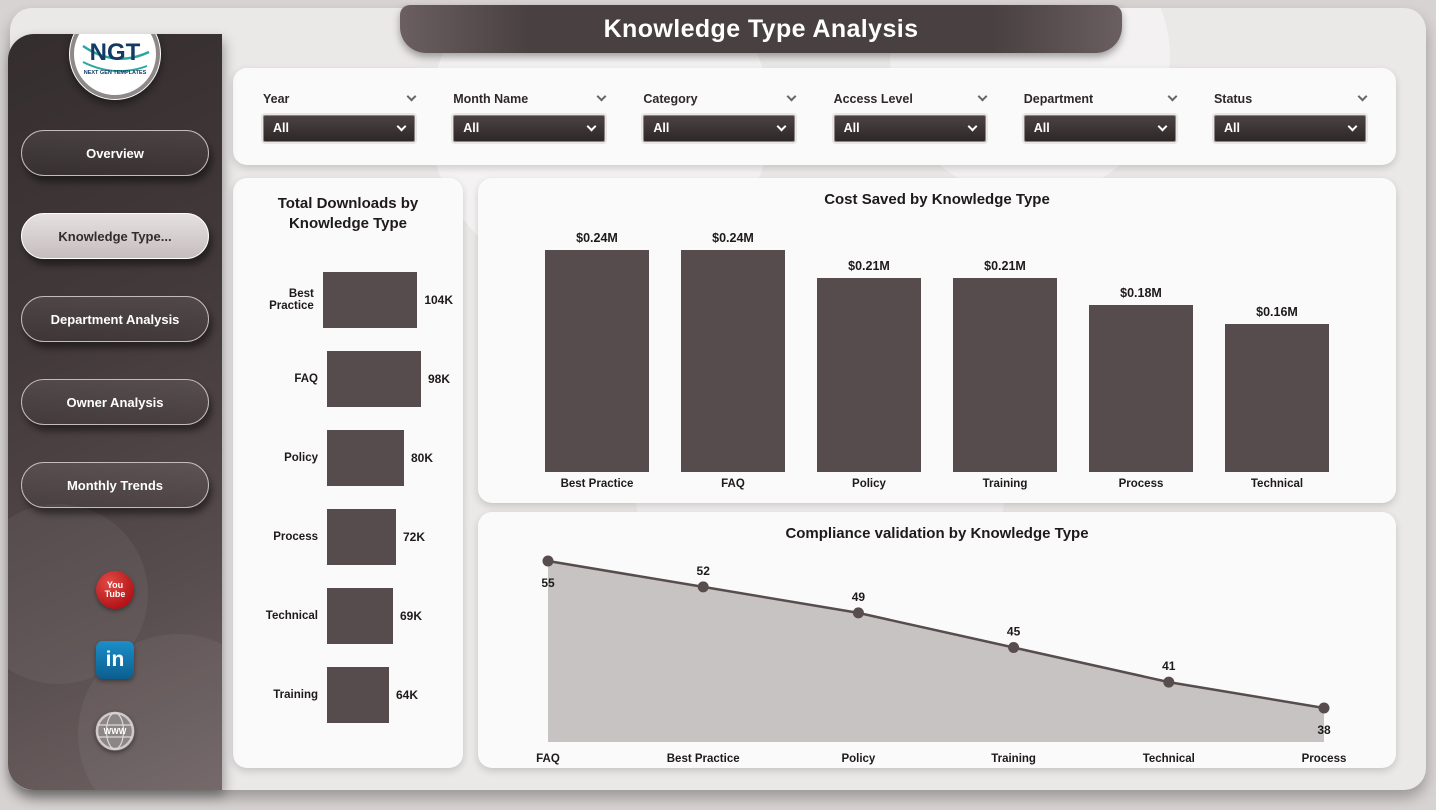  I want to click on logo-subtext: NEXT GEN TEMPLATES, so click(115, 73).